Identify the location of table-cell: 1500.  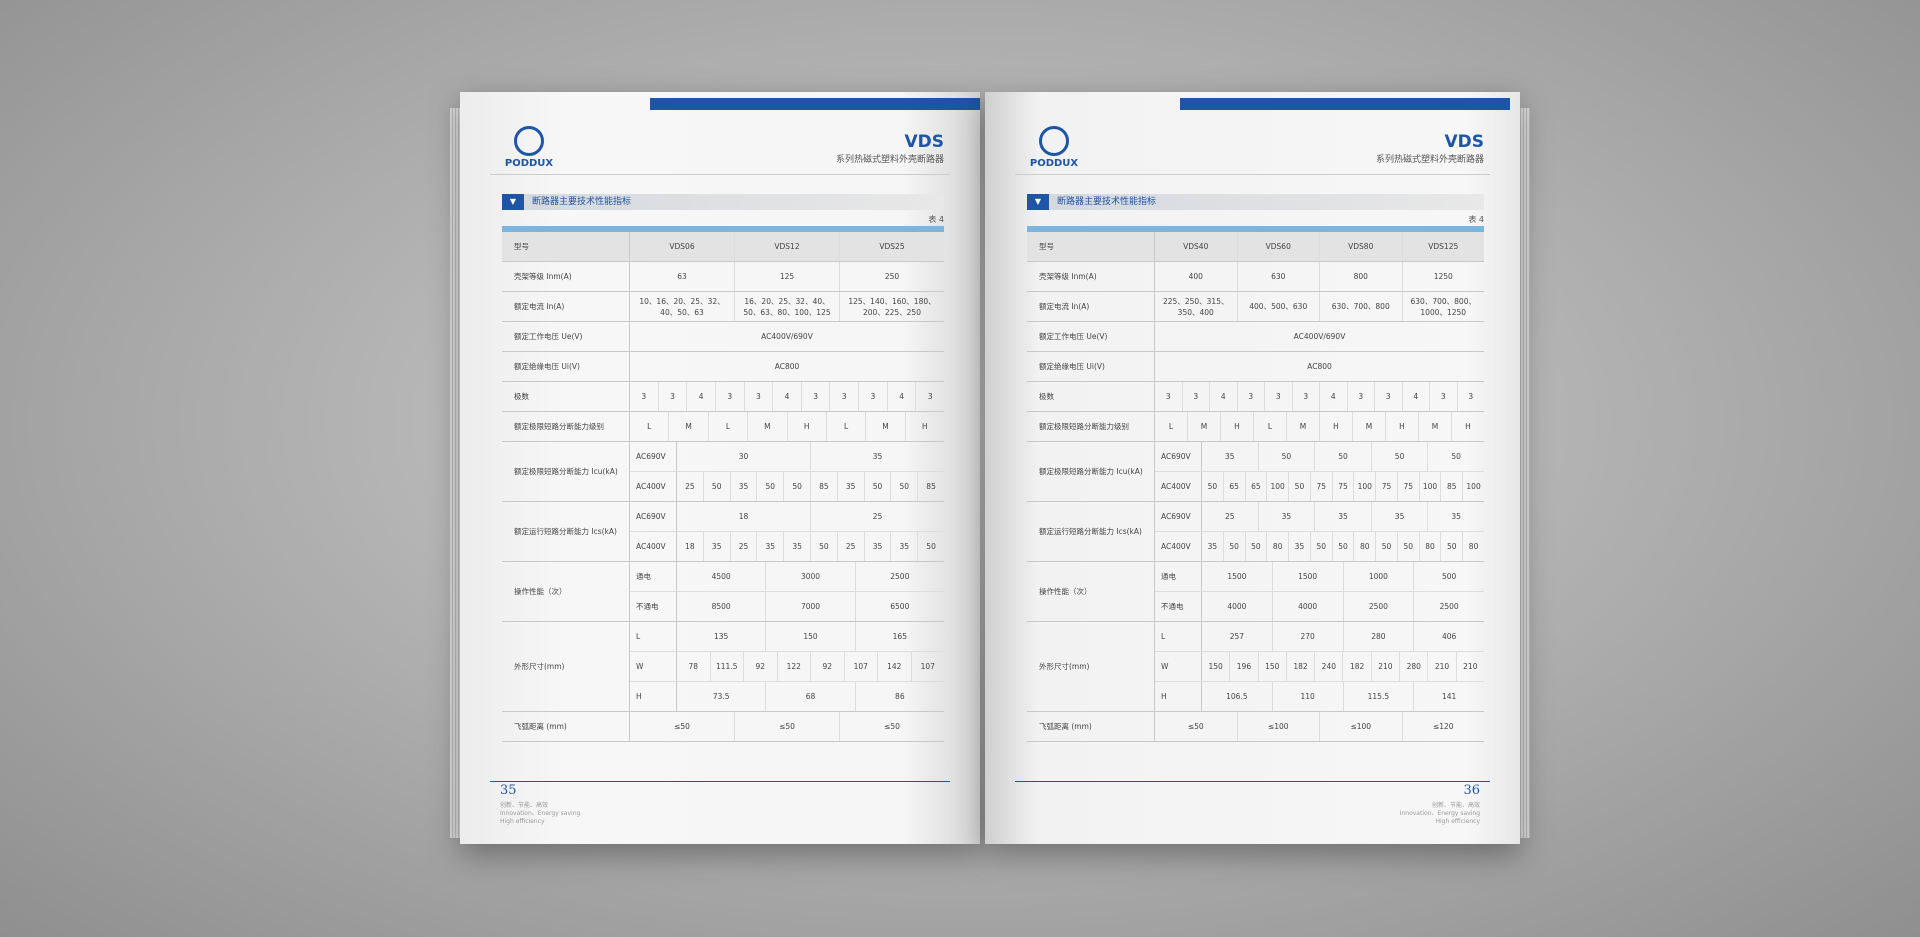
(1308, 576).